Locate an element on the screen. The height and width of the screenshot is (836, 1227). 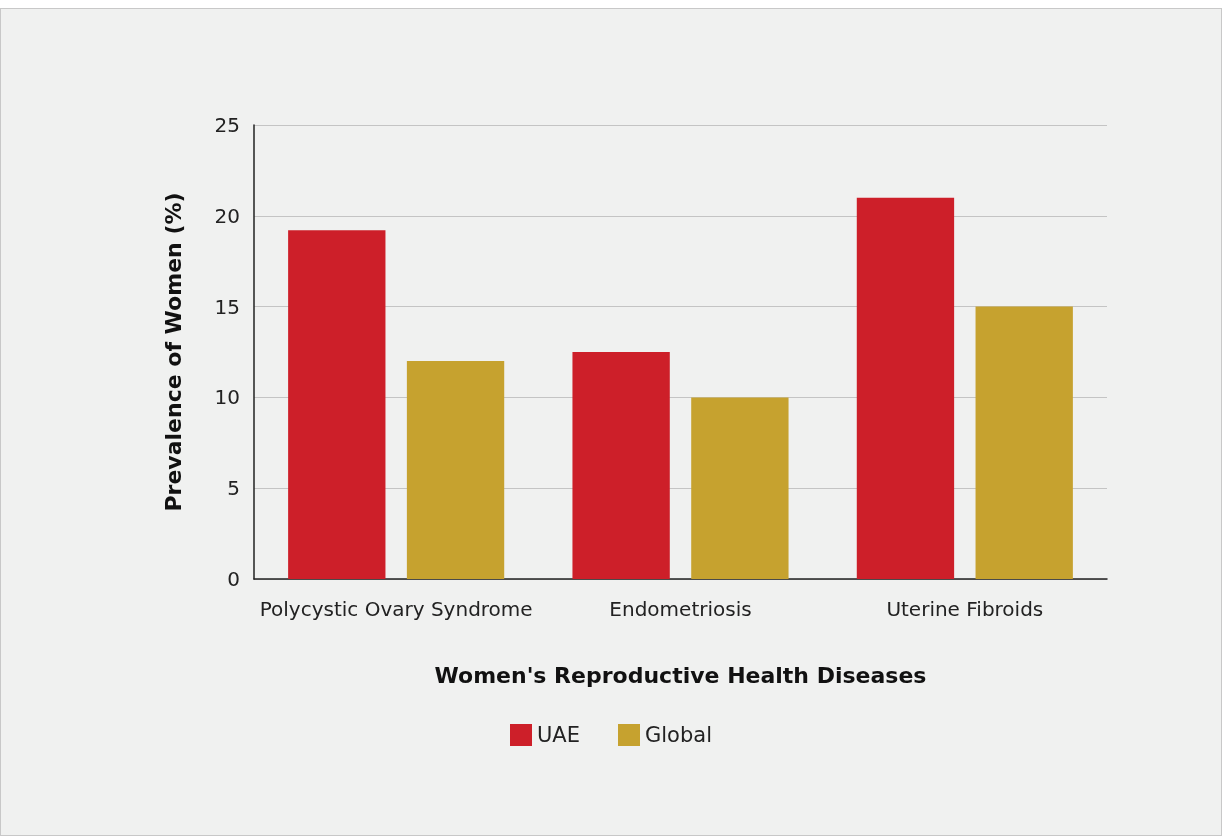
y-tick-label: 20 is located at coordinates (227, 215).